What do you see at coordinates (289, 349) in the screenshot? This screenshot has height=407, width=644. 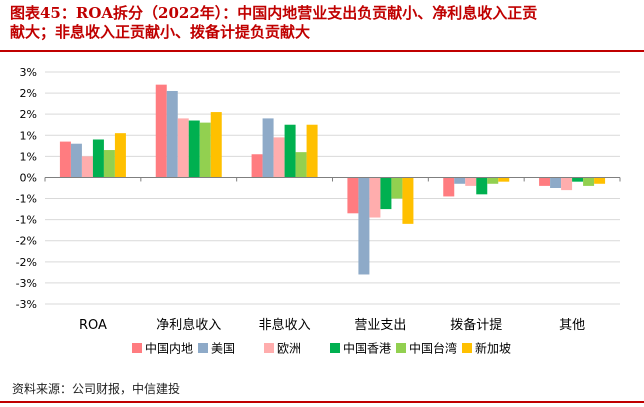 I see `legend-label: 欧洲` at bounding box center [289, 349].